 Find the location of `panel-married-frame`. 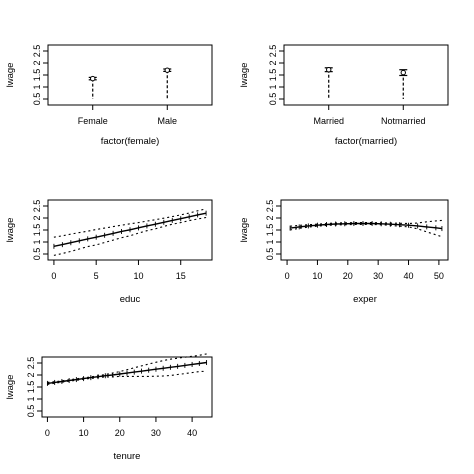

panel-married-frame is located at coordinates (366, 75).